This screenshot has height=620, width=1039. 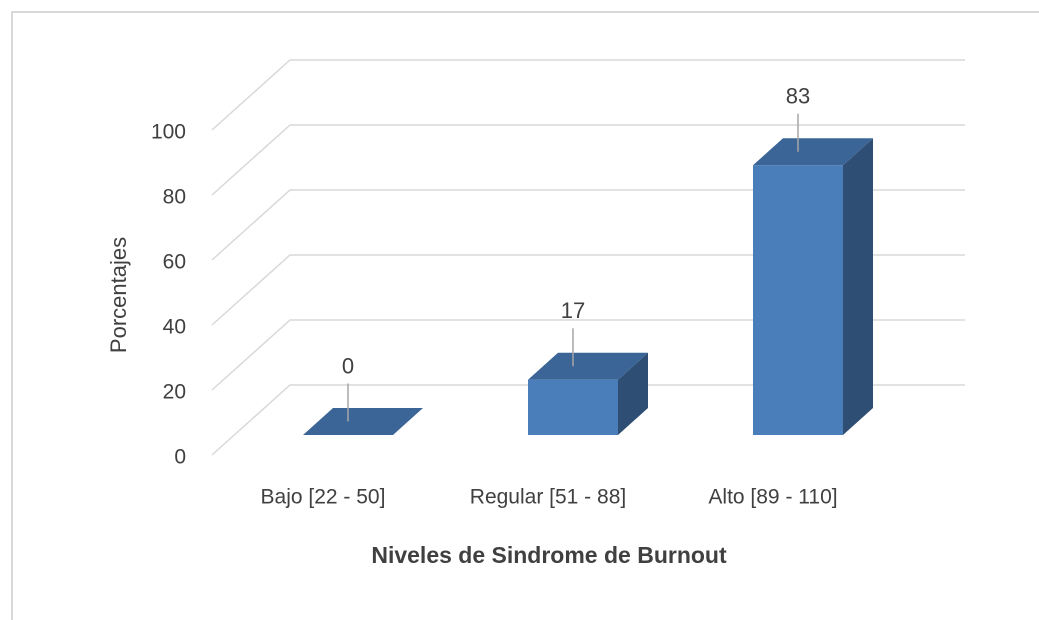 What do you see at coordinates (798, 96) in the screenshot?
I see `data-label: 83` at bounding box center [798, 96].